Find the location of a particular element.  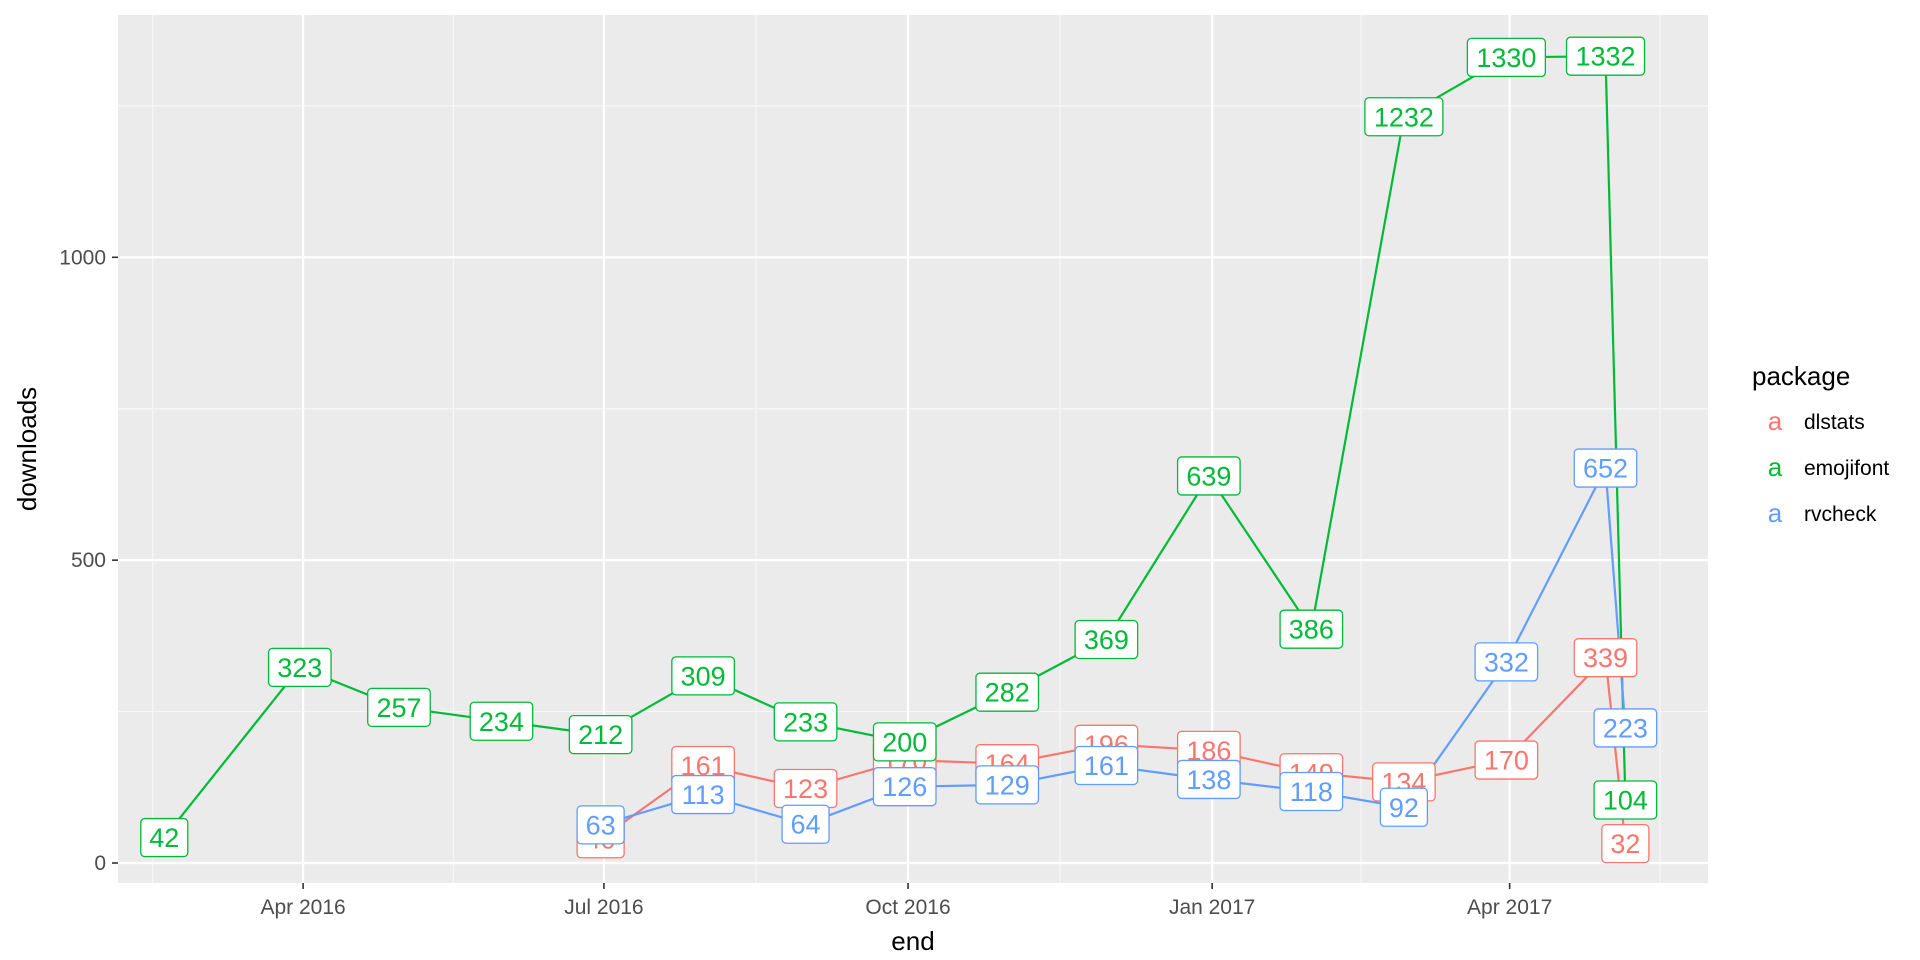

point-label-text: 126 is located at coordinates (904, 787).